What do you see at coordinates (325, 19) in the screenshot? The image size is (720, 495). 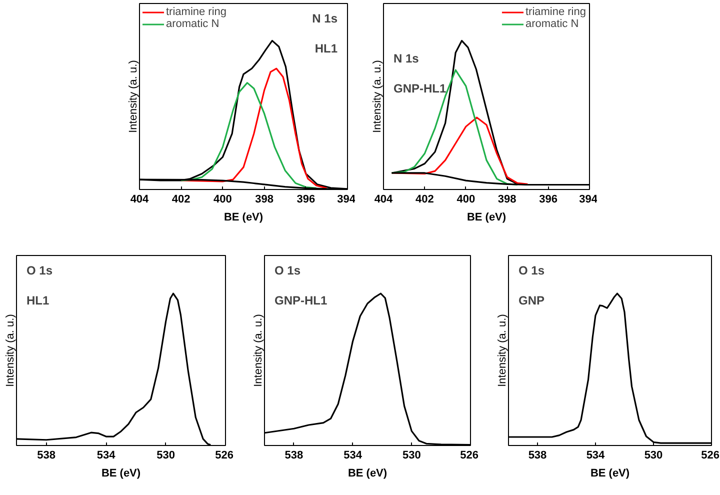 I see `text: N 1s` at bounding box center [325, 19].